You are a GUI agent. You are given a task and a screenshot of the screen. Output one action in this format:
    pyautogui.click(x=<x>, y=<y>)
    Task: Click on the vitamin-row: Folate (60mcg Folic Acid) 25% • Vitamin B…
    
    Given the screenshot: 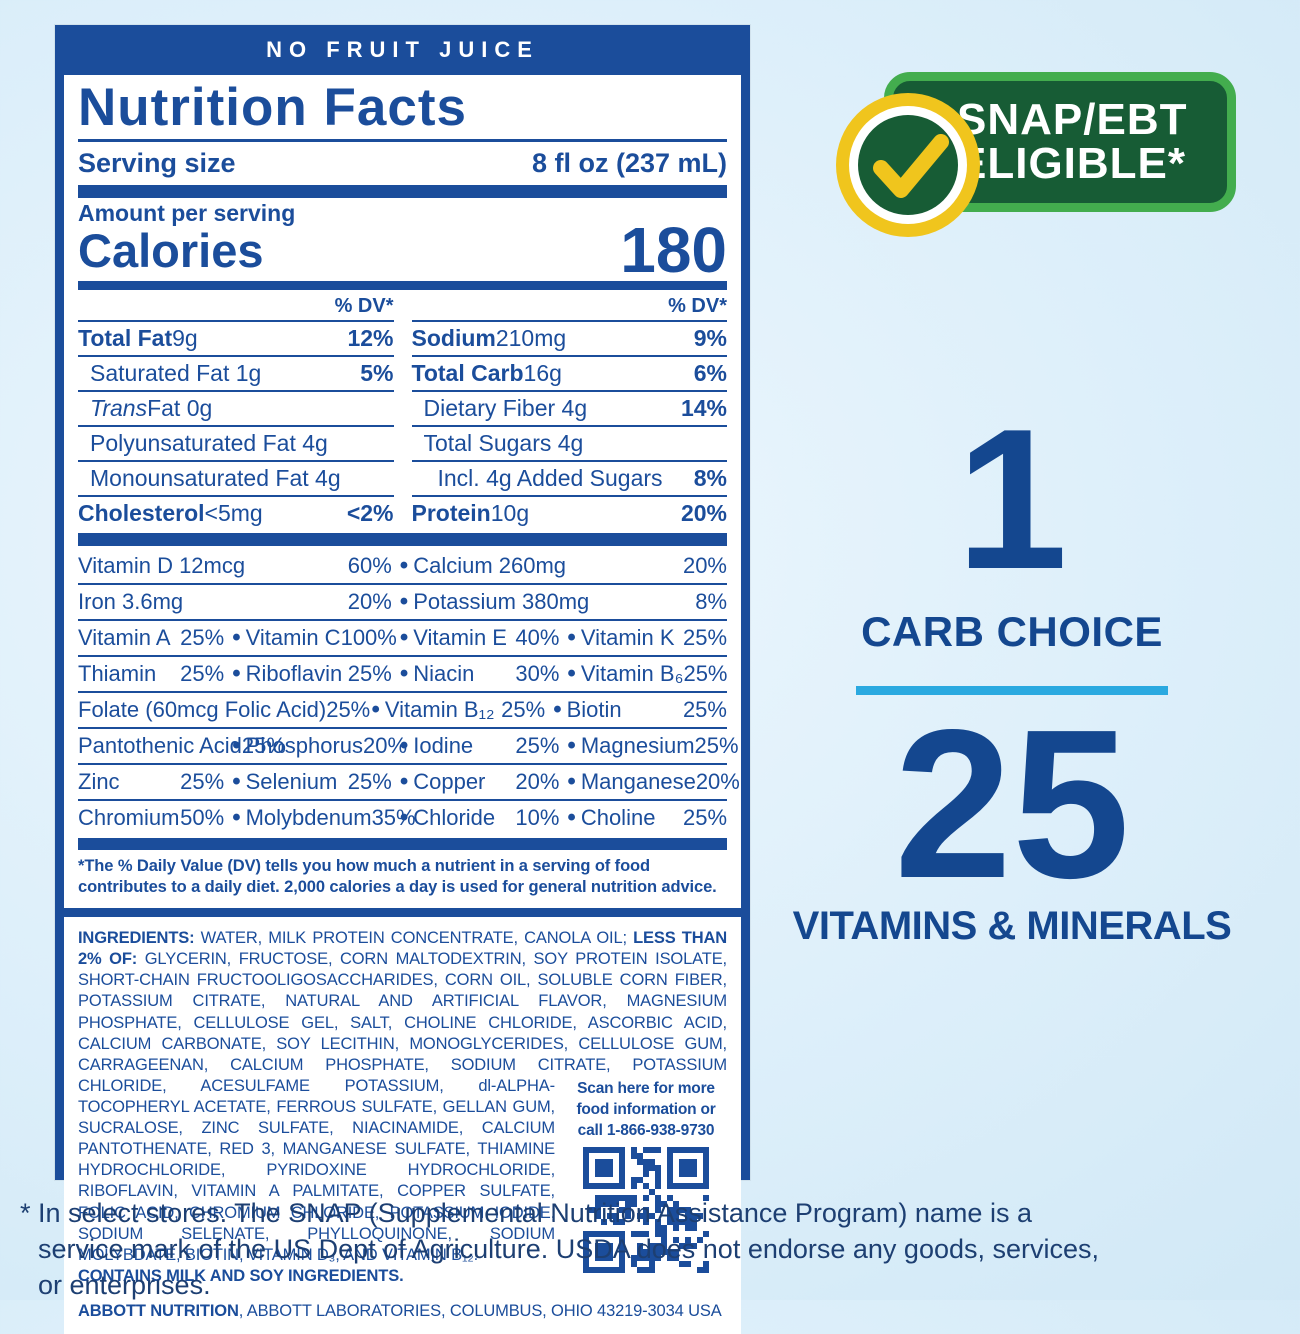 What is the action you would take?
    pyautogui.click(x=402, y=708)
    